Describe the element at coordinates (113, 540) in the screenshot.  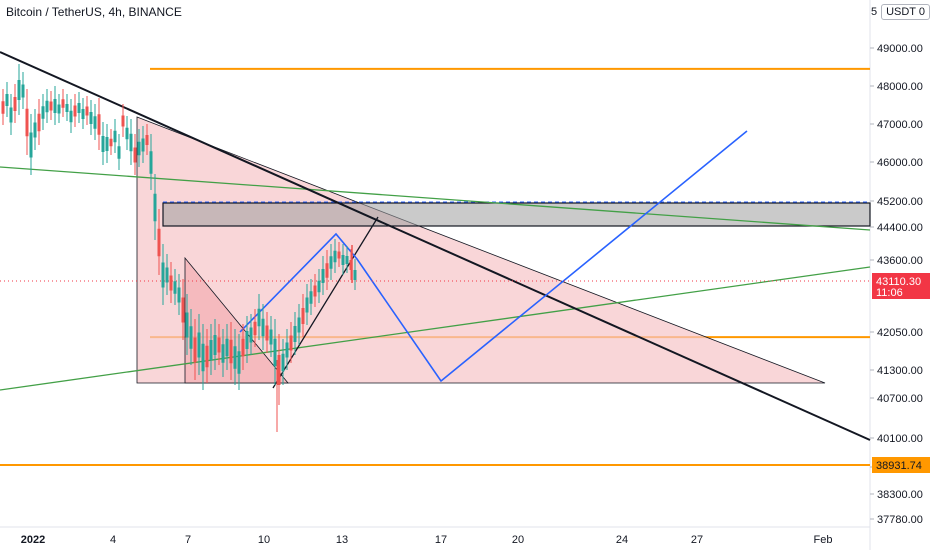
I see `time-tick-label: 4` at that location.